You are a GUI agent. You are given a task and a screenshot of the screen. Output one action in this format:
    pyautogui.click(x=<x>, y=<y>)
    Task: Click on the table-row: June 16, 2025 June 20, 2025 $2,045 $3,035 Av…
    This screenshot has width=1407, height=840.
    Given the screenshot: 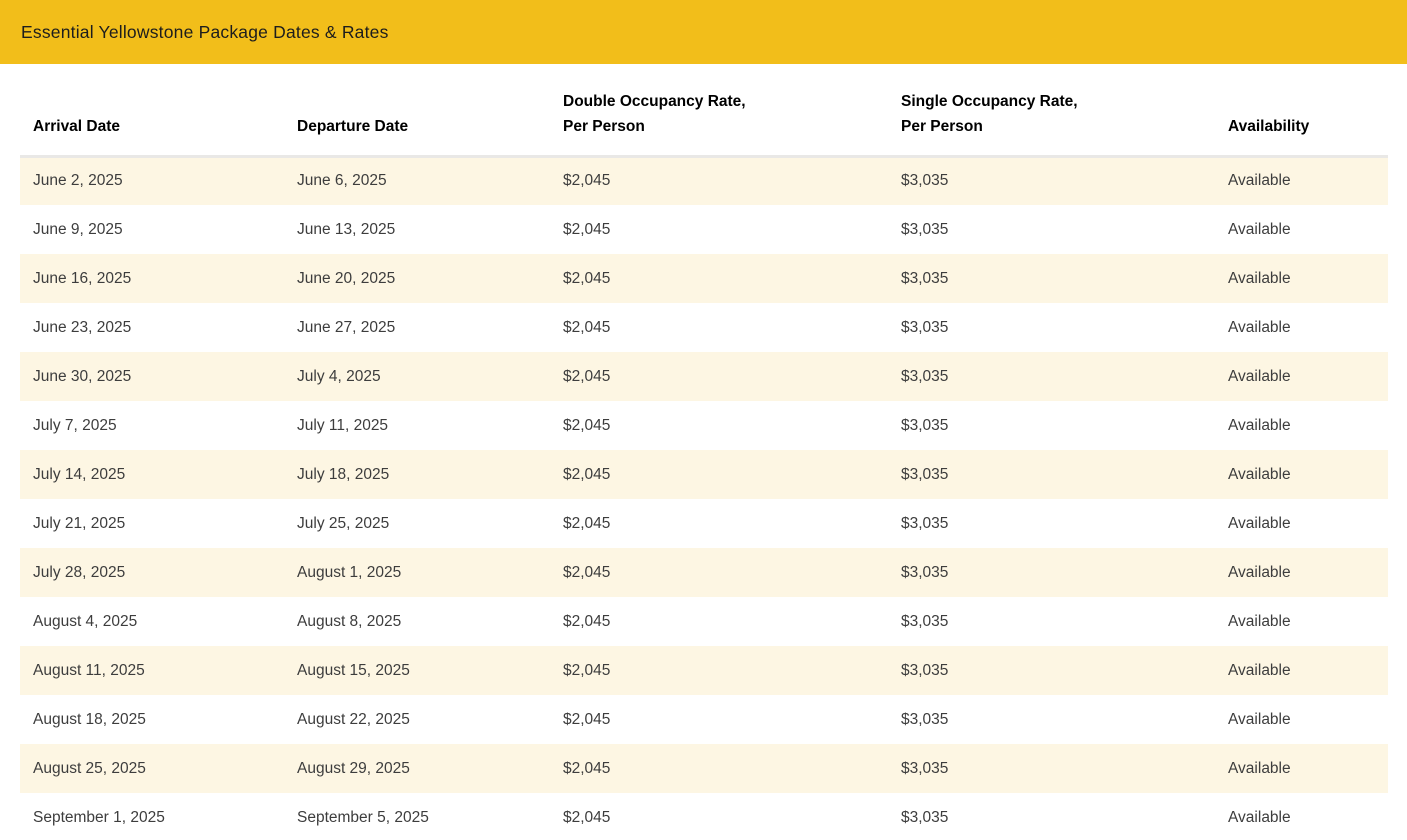 What is the action you would take?
    pyautogui.click(x=704, y=279)
    